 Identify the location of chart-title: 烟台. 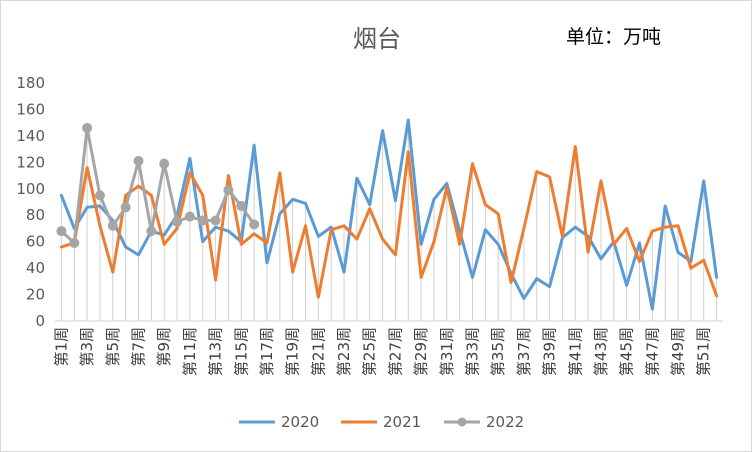
(377, 39).